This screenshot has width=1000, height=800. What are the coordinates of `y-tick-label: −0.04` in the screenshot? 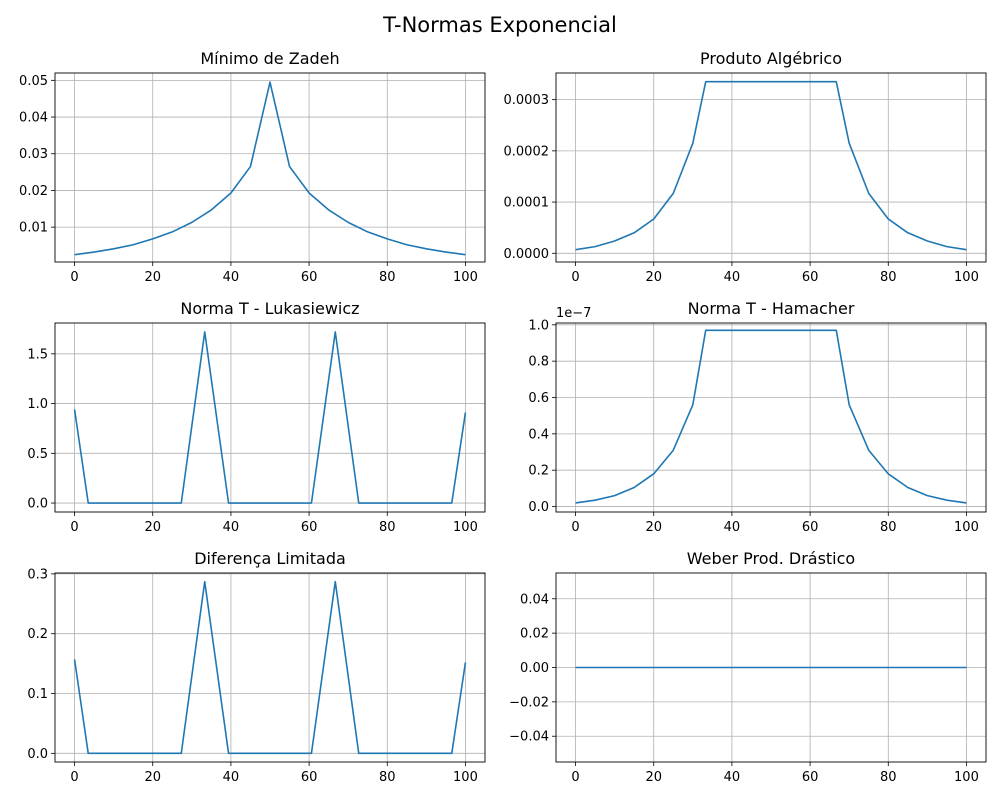 It's located at (529, 737).